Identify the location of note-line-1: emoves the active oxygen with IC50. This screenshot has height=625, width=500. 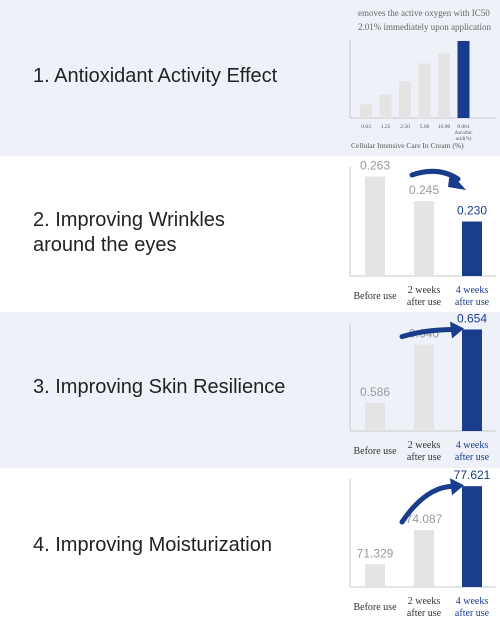
(424, 13).